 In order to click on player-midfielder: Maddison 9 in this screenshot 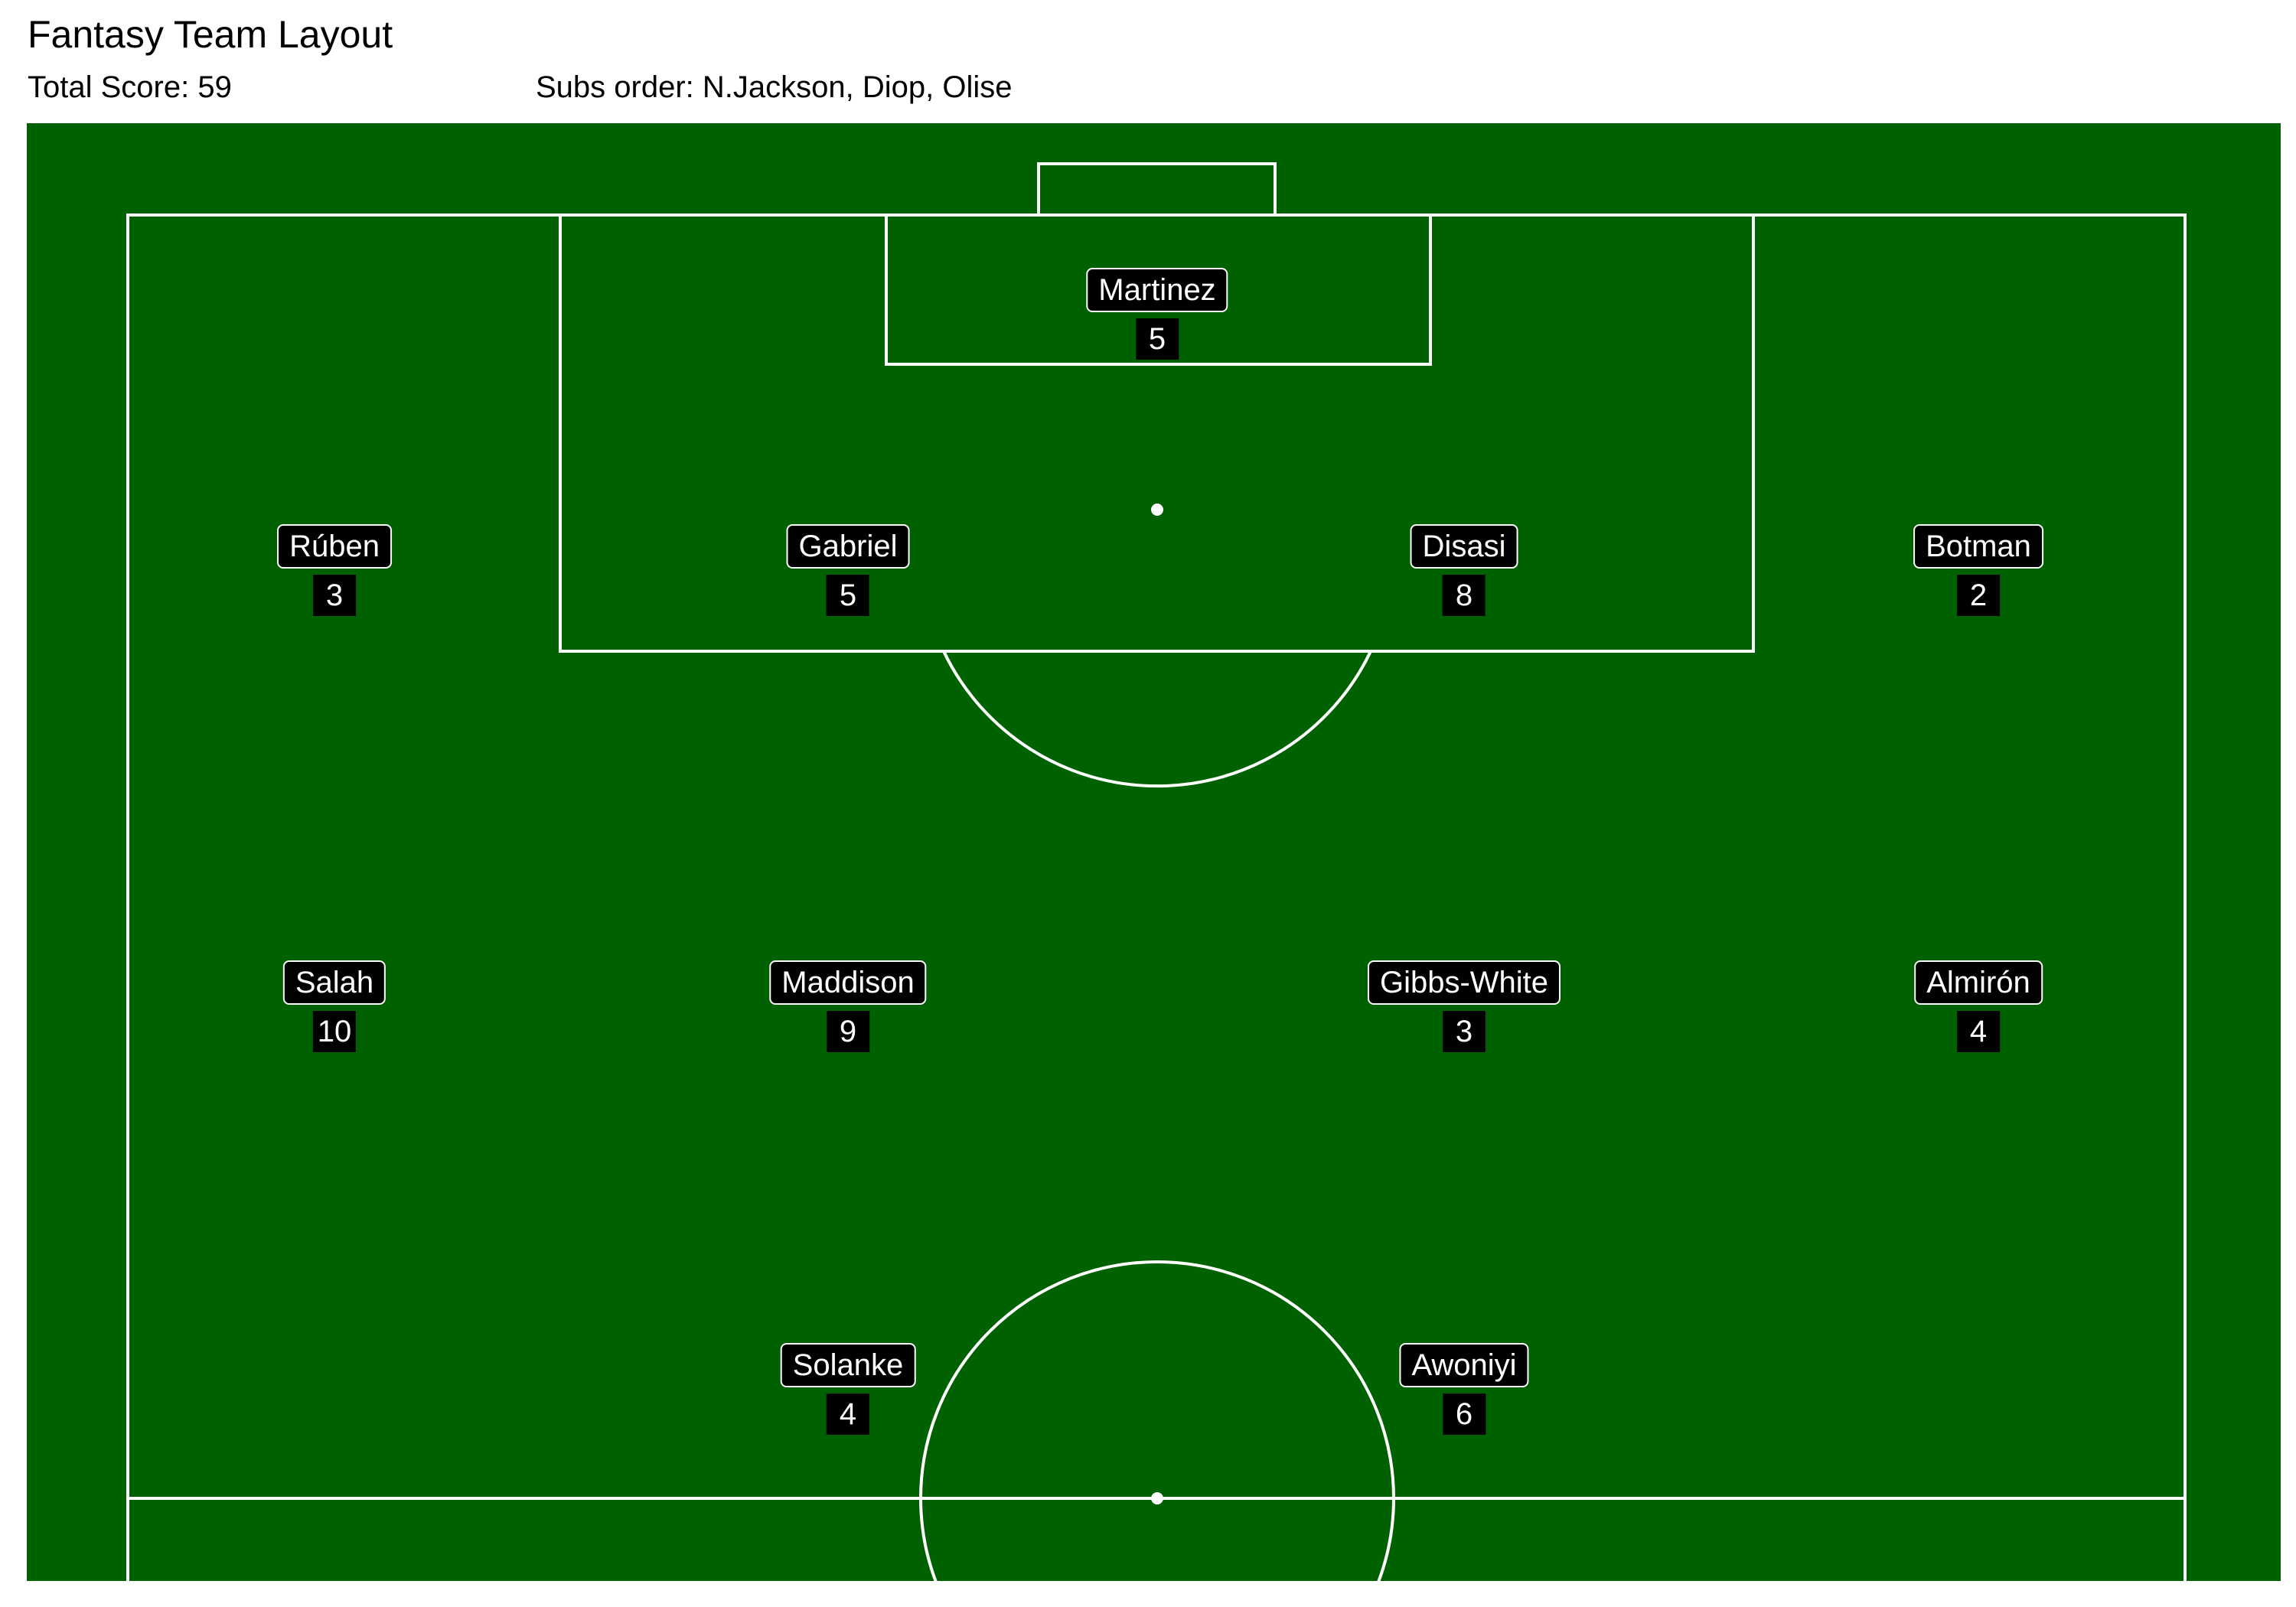, I will do `click(848, 1006)`.